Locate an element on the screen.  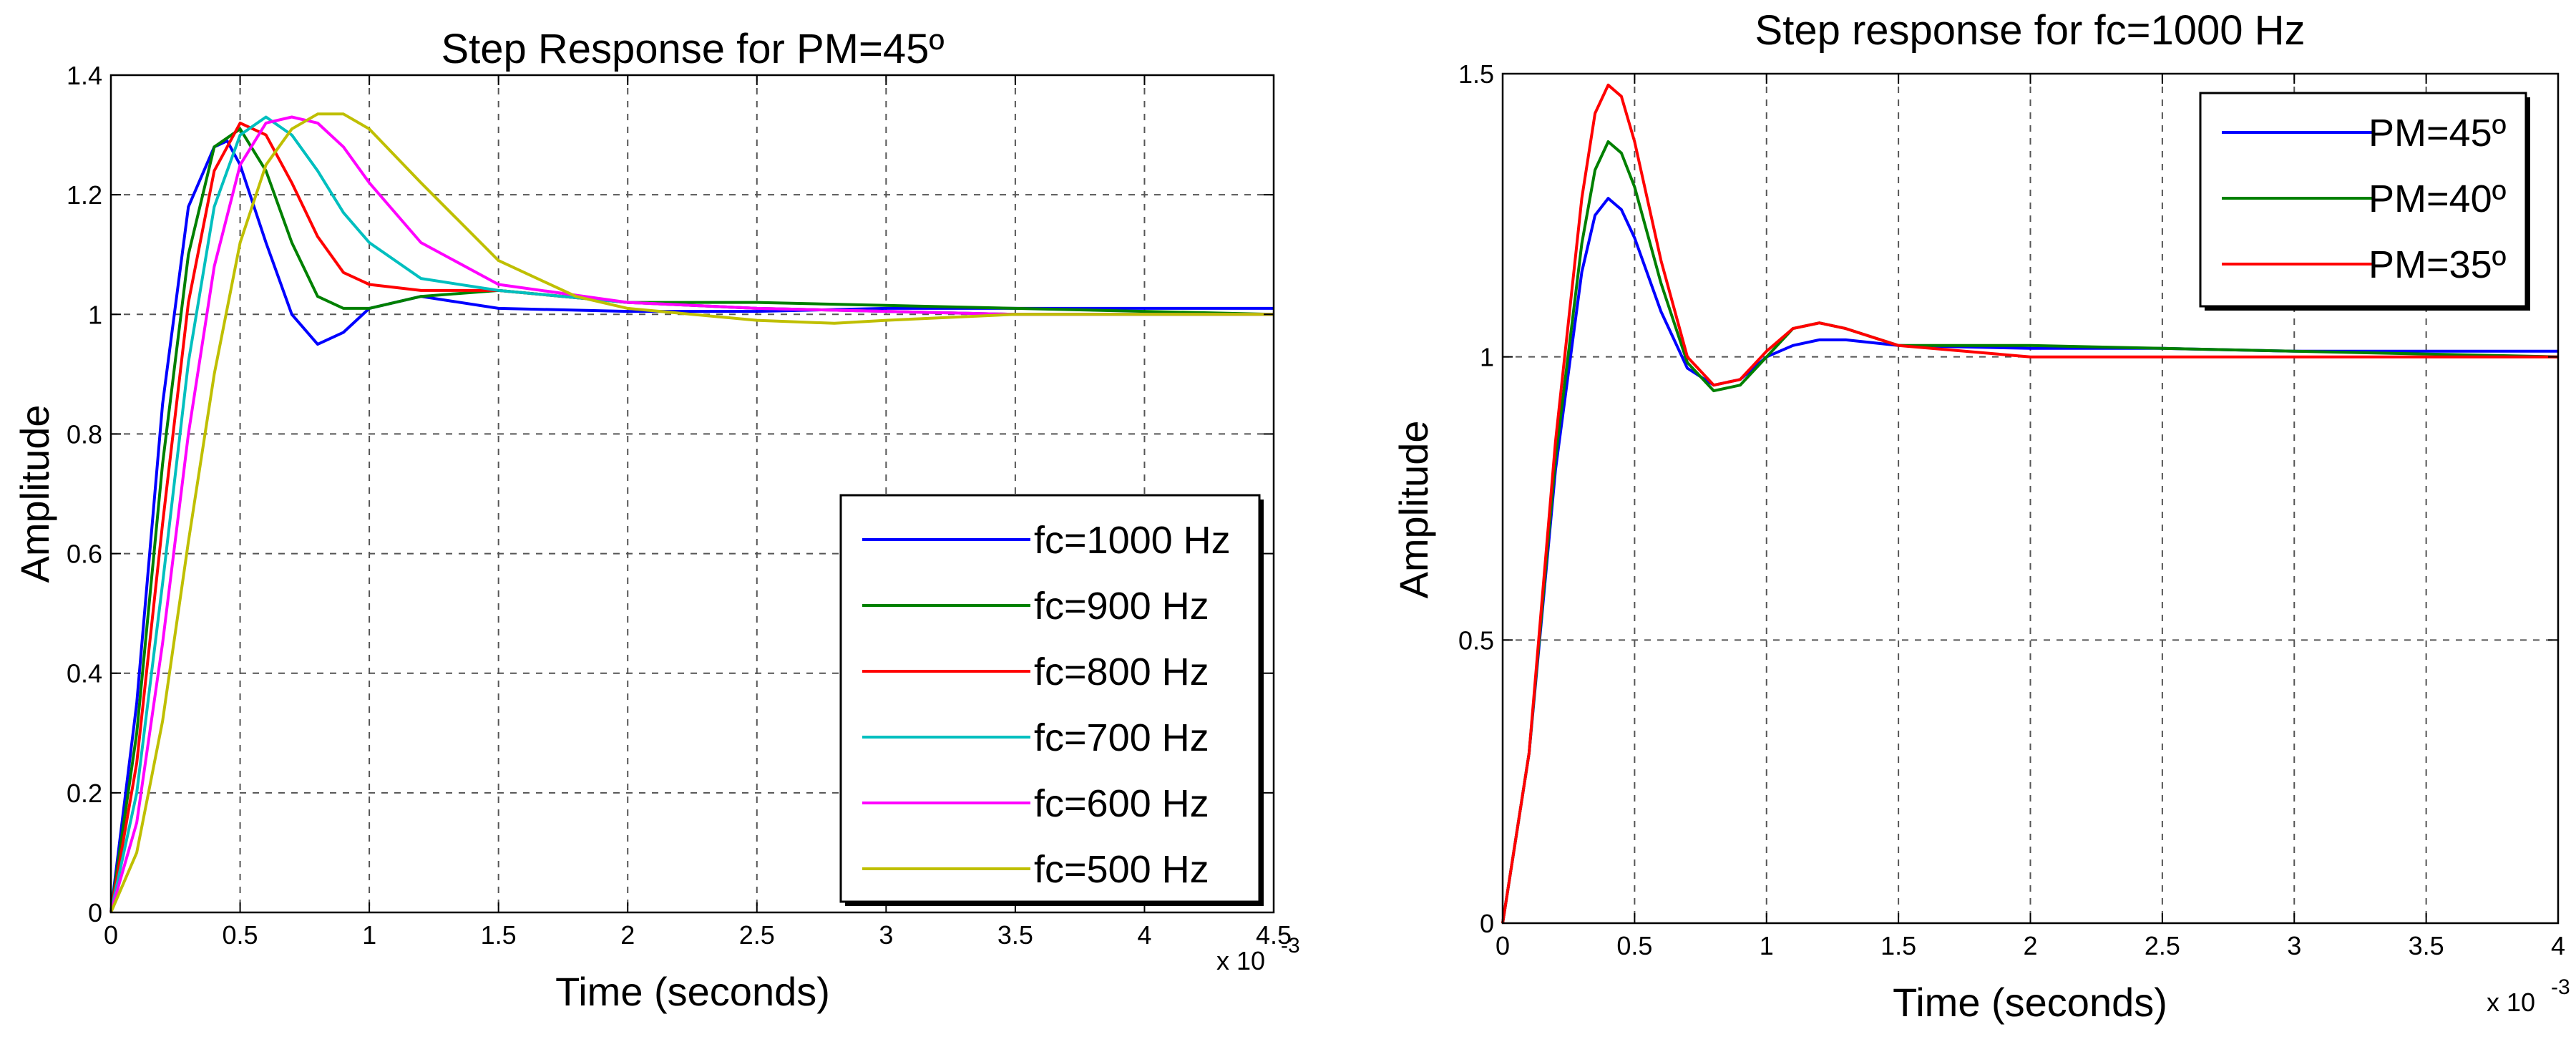
legend-box is located at coordinates (1050, 698).